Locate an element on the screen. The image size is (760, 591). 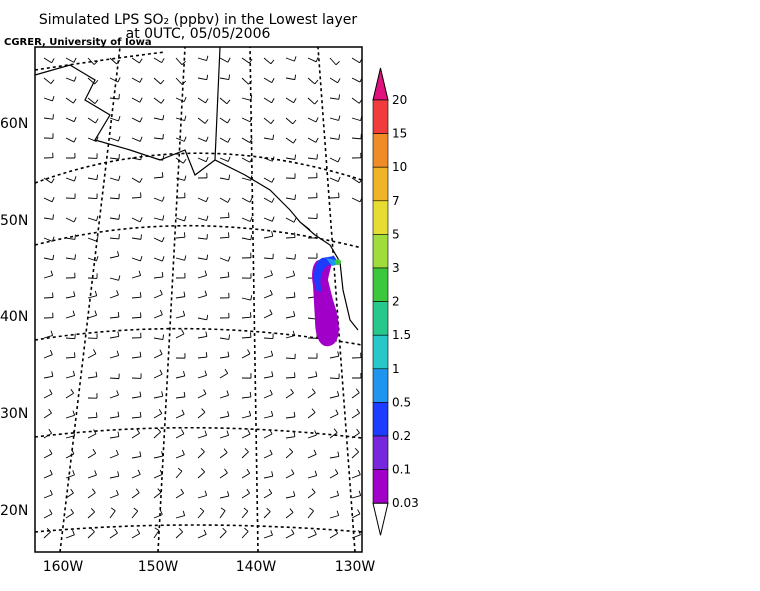
lat-label: 20N is located at coordinates (14, 511).